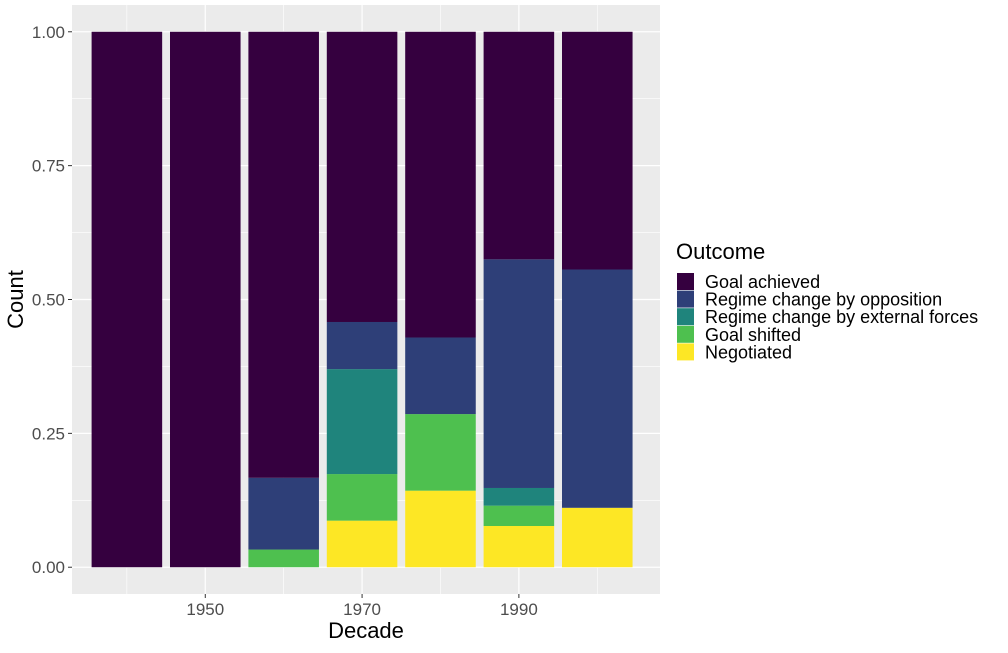  What do you see at coordinates (48, 433) in the screenshot?
I see `y-tick-label: 0.25` at bounding box center [48, 433].